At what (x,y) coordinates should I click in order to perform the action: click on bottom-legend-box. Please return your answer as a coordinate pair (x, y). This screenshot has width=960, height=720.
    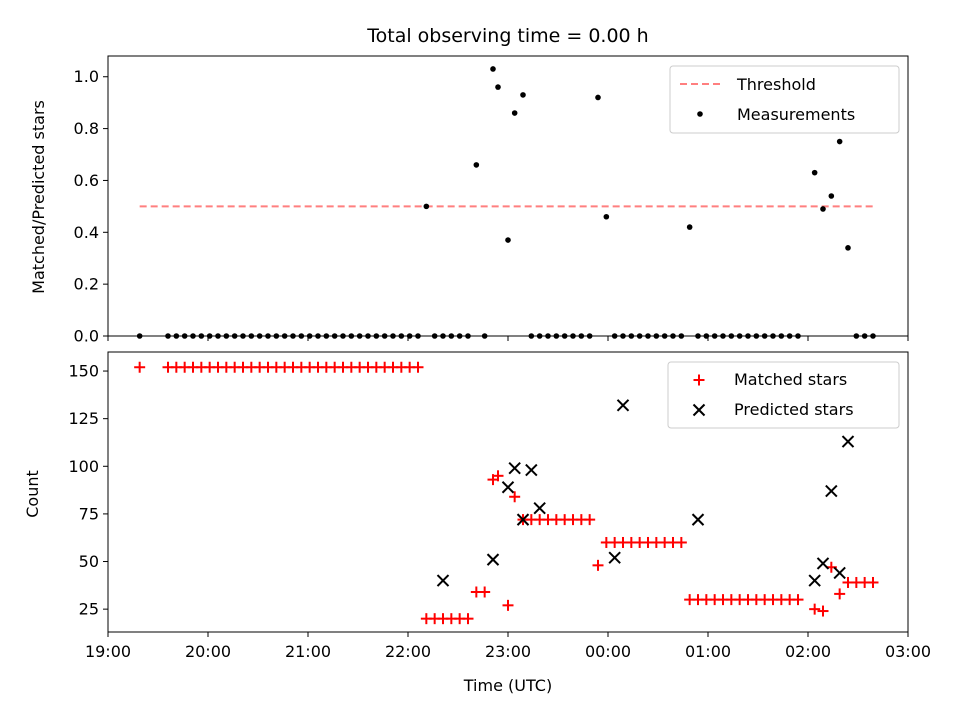
    Looking at the image, I should click on (783, 395).